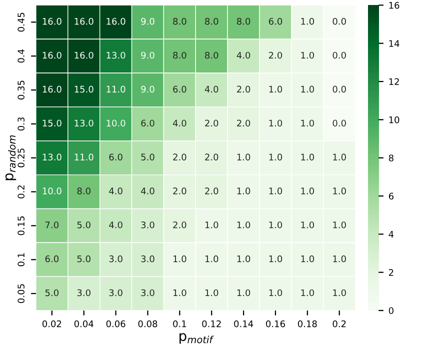 This screenshot has height=345, width=423. Describe the element at coordinates (10, 157) in the screenshot. I see `y-axis-title: p$_{random}$` at that location.